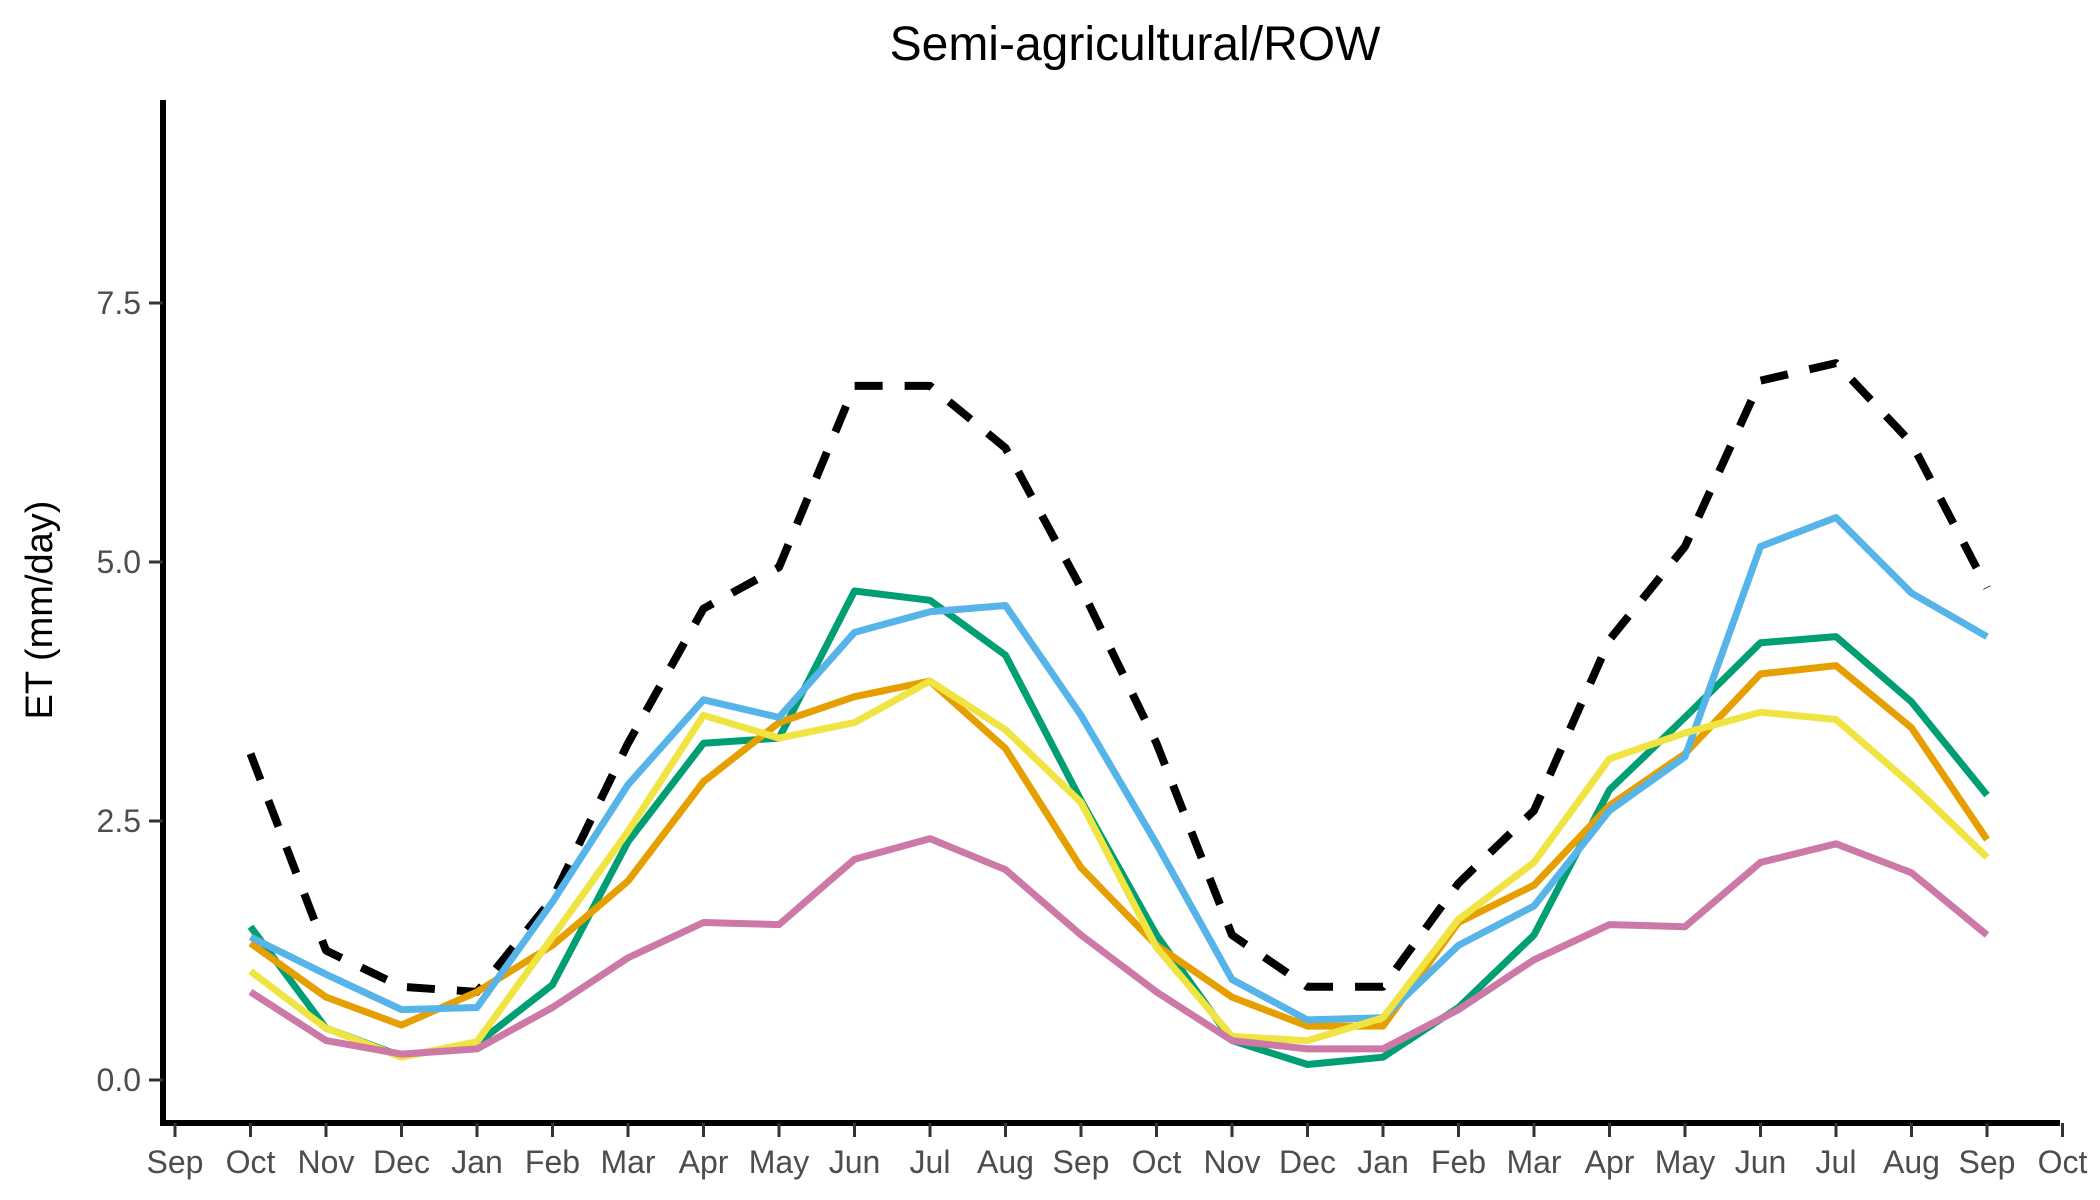  I want to click on y-axis-title: ET (mm/day), so click(40, 610).